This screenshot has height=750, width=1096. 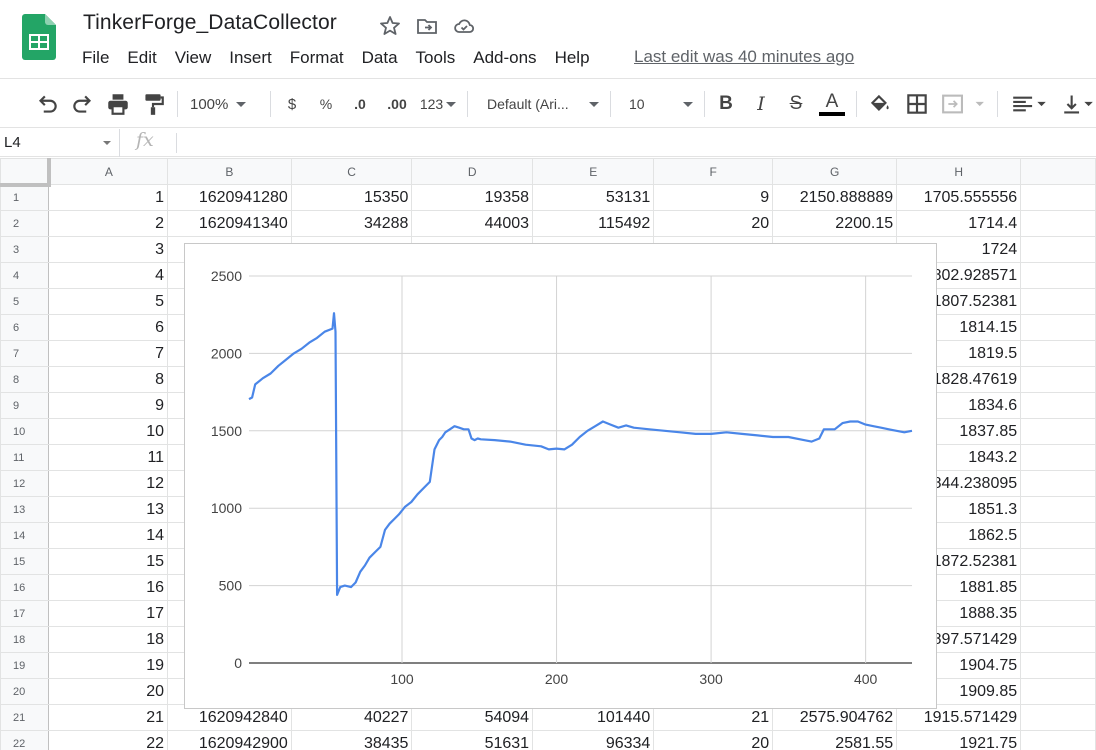 I want to click on print-icon, so click(x=118, y=104).